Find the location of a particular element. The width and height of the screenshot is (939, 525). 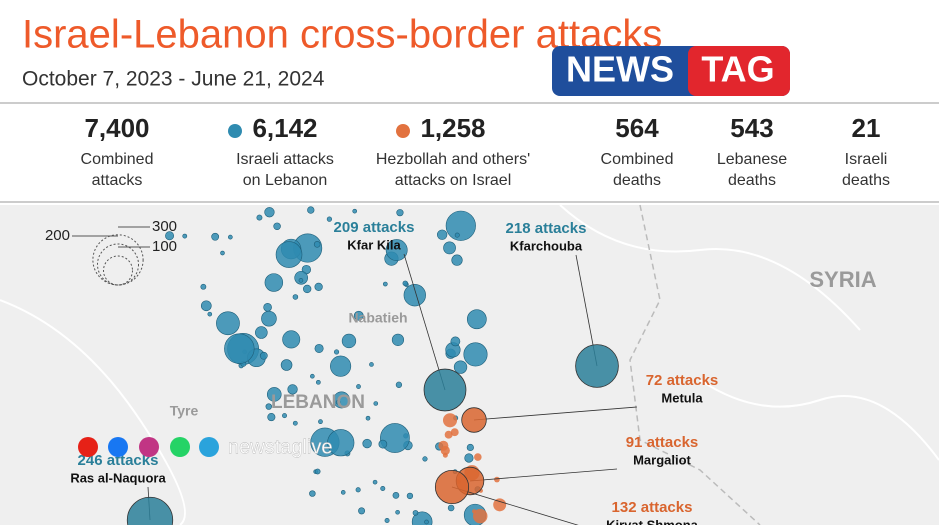

stat-label: attacks on Israel is located at coordinates (453, 180).